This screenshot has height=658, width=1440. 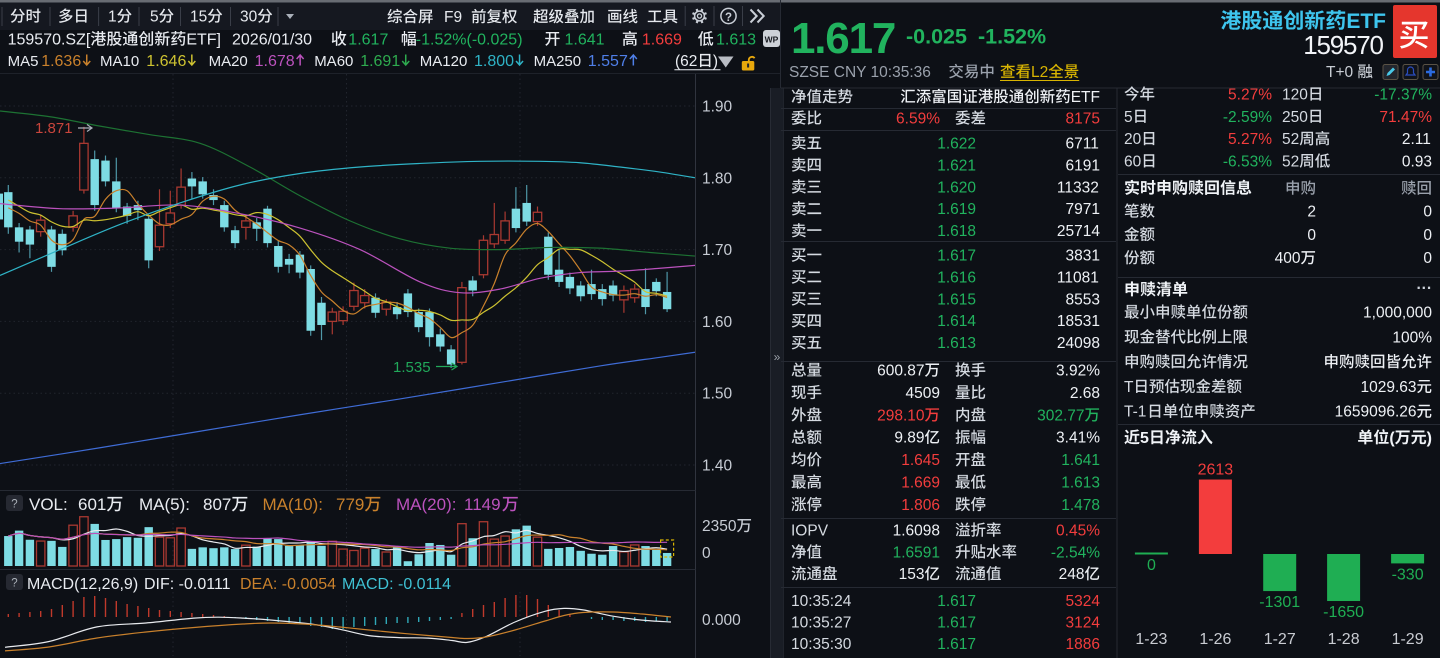 I want to click on svg-text: 1.478, so click(x=1080, y=505).